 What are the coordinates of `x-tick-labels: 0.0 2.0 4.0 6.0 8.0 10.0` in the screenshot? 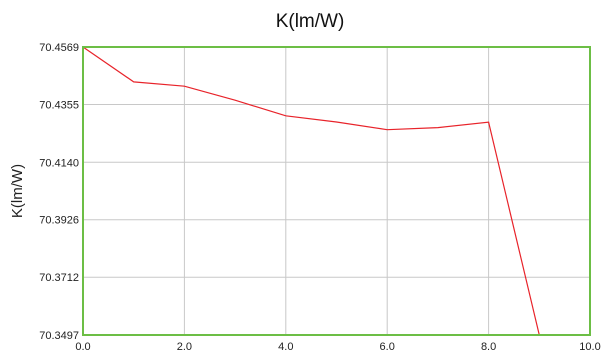 It's located at (337, 347).